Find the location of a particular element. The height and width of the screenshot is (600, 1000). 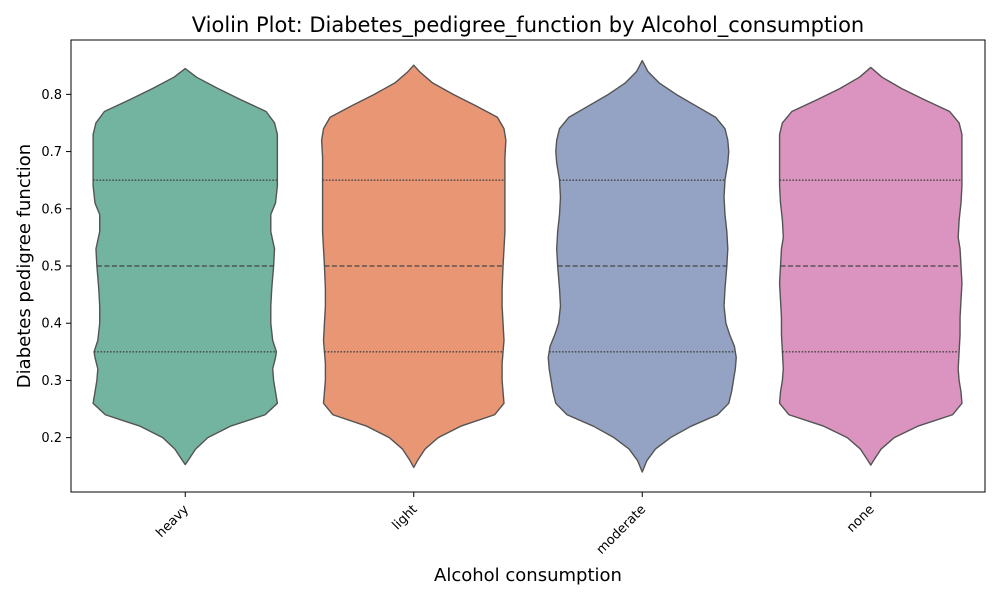

x-tick-label-moderate: moderate is located at coordinates (621, 529).